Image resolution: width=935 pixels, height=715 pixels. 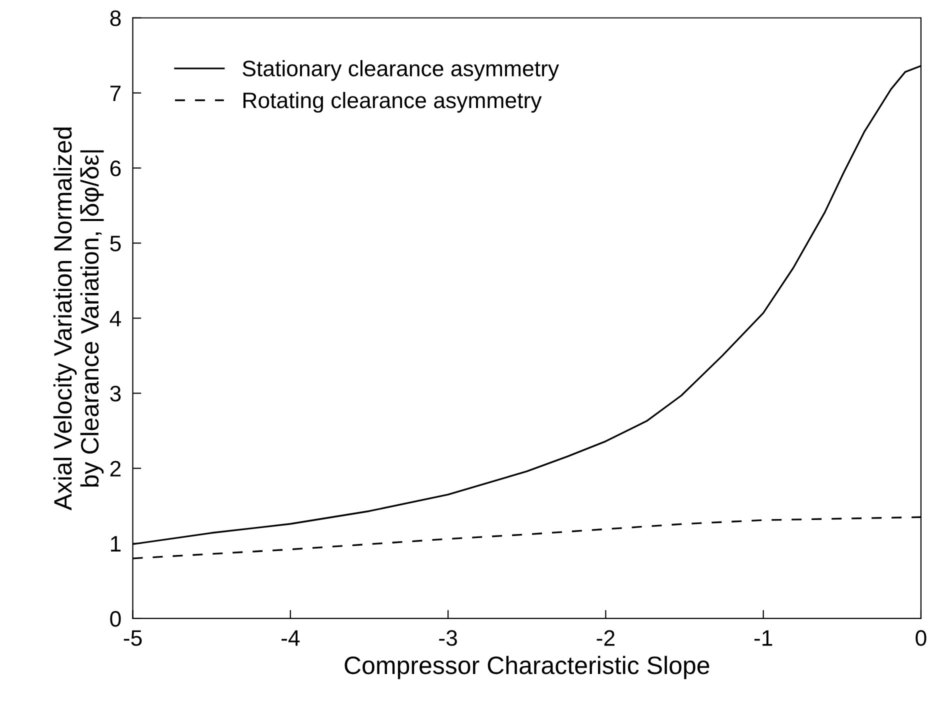 What do you see at coordinates (78, 319) in the screenshot?
I see `y-axis-title: Axial Velocity Variation Normalized by Clearance Variation, |δφ/δε|` at bounding box center [78, 319].